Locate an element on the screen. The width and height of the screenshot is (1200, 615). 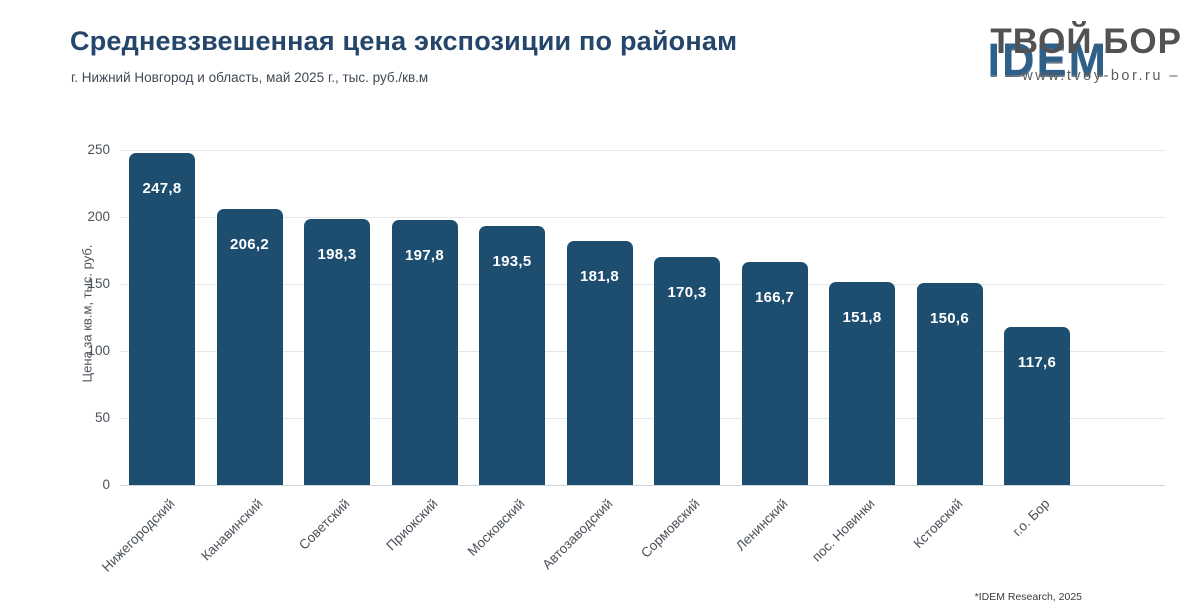
bar-value-label: 151,8 is located at coordinates (862, 317).